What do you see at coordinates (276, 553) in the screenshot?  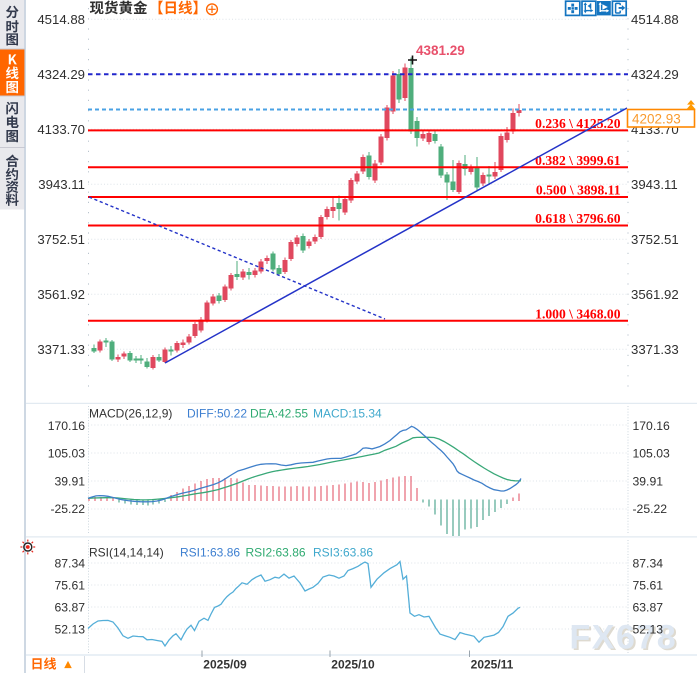 I see `svg-text: RSI2:63.86` at bounding box center [276, 553].